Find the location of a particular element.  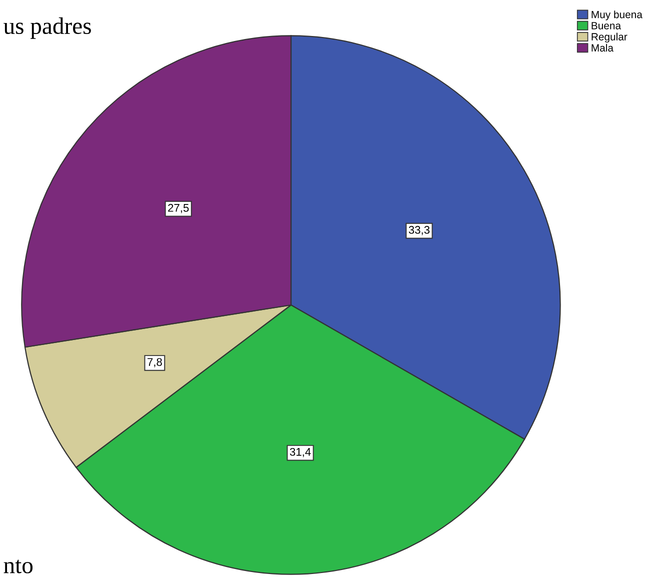

data-label: 33,3 is located at coordinates (419, 231).